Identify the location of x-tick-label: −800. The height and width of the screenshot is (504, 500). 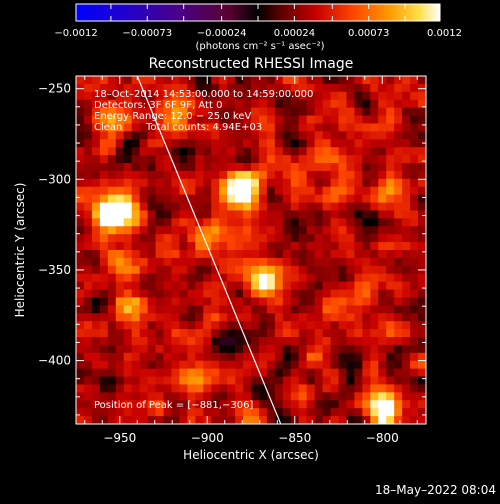
(382, 438).